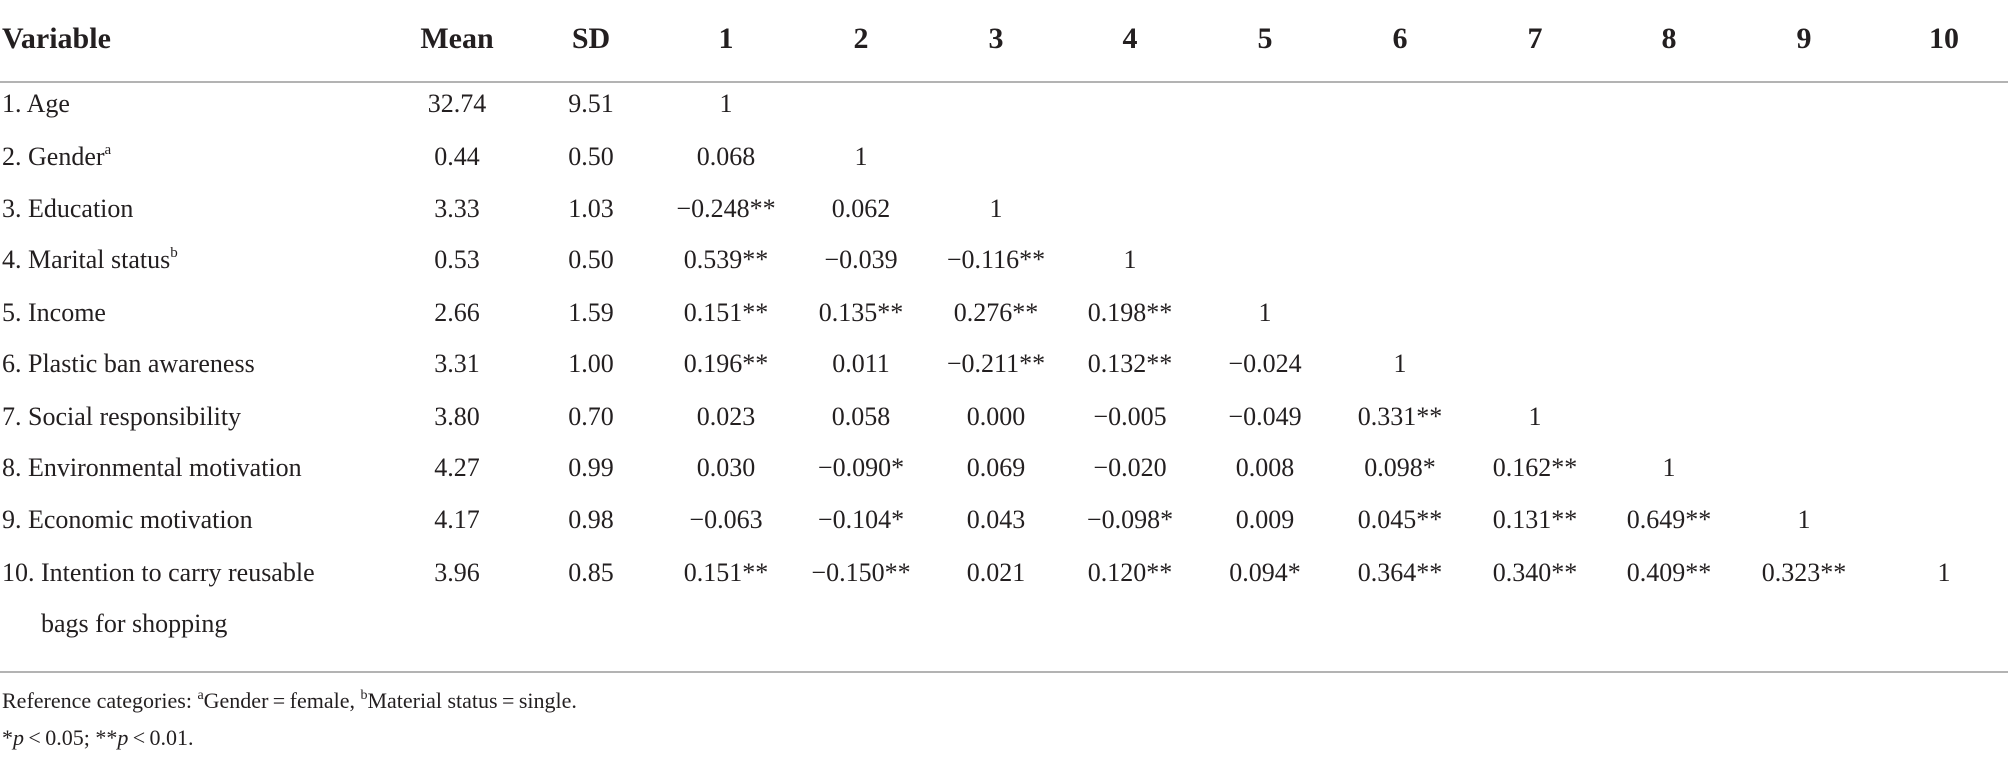 The height and width of the screenshot is (765, 2008). I want to click on variable-label: 10. Intention to carry reusable, so click(158, 572).